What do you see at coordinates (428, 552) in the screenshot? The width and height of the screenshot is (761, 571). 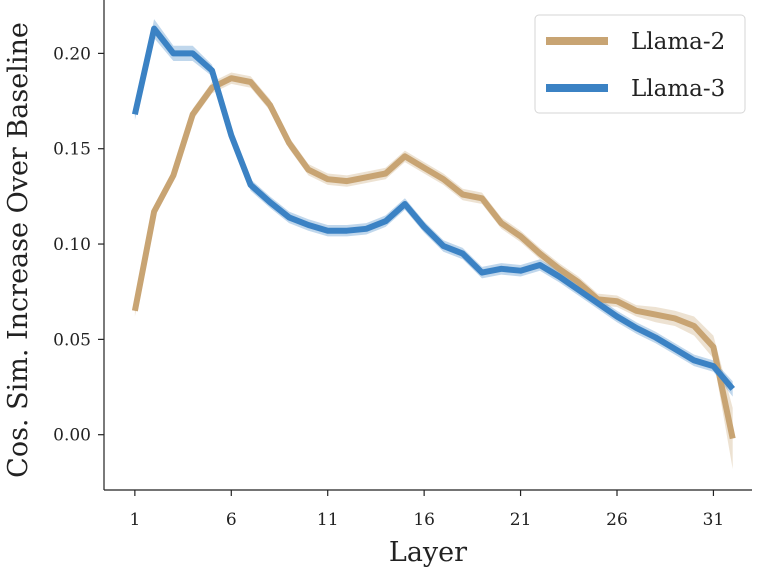 I see `x-axis-title: Layer` at bounding box center [428, 552].